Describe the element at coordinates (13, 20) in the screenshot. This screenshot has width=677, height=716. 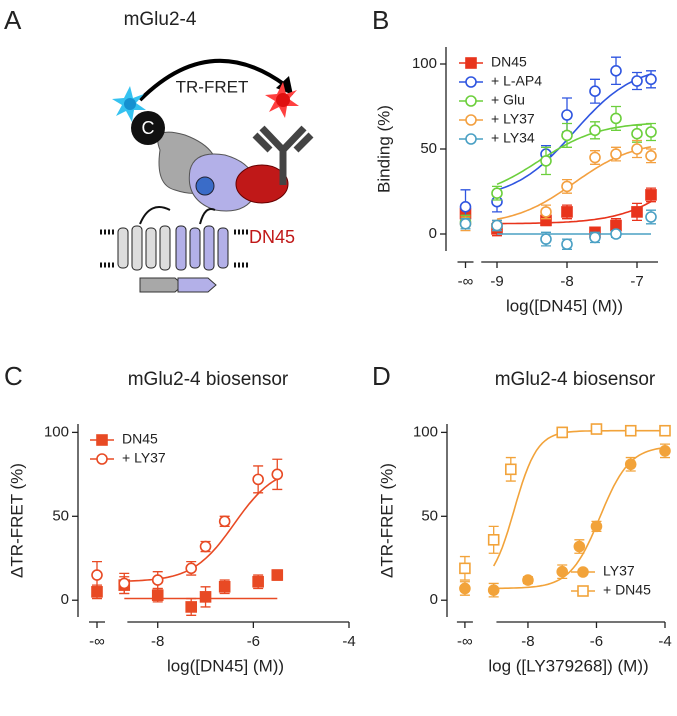
I see `panel-label: A` at that location.